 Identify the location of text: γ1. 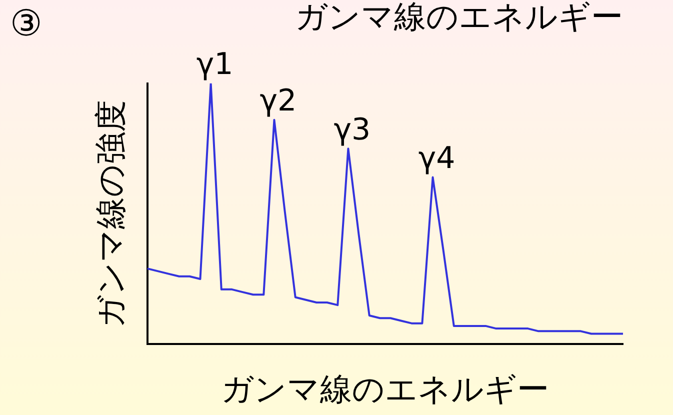
(215, 64).